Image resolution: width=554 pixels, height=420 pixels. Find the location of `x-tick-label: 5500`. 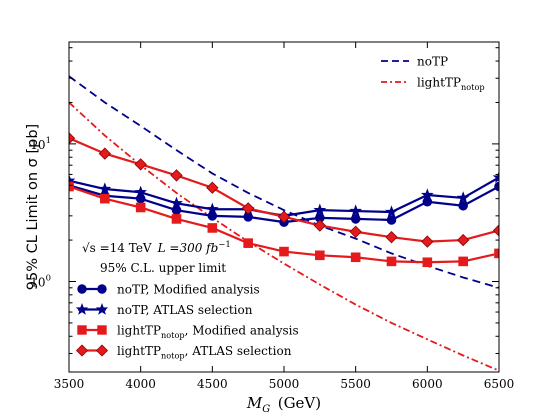

x-tick-label: 5500 is located at coordinates (355, 384).